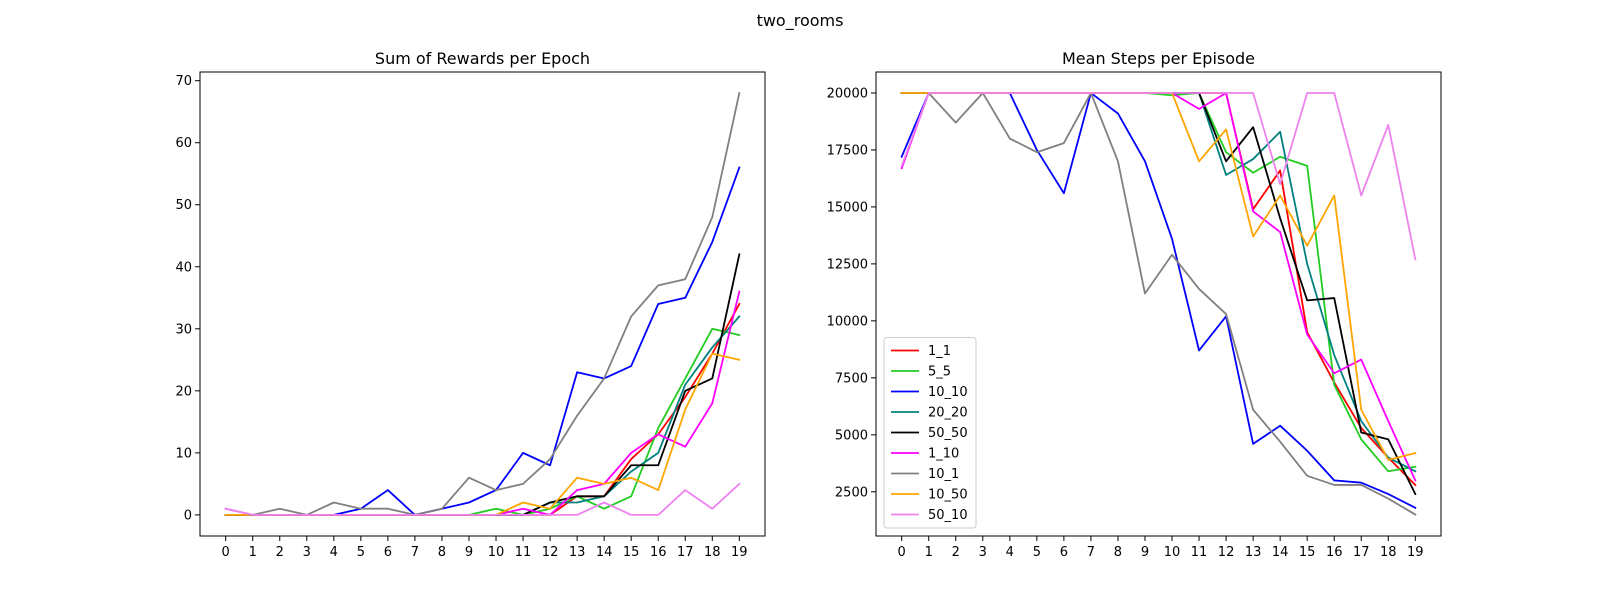  I want to click on legend: 1_1 5_5 10_10 20_20 50_50 1_10 10_1 10_50 50_10, so click(930, 433).